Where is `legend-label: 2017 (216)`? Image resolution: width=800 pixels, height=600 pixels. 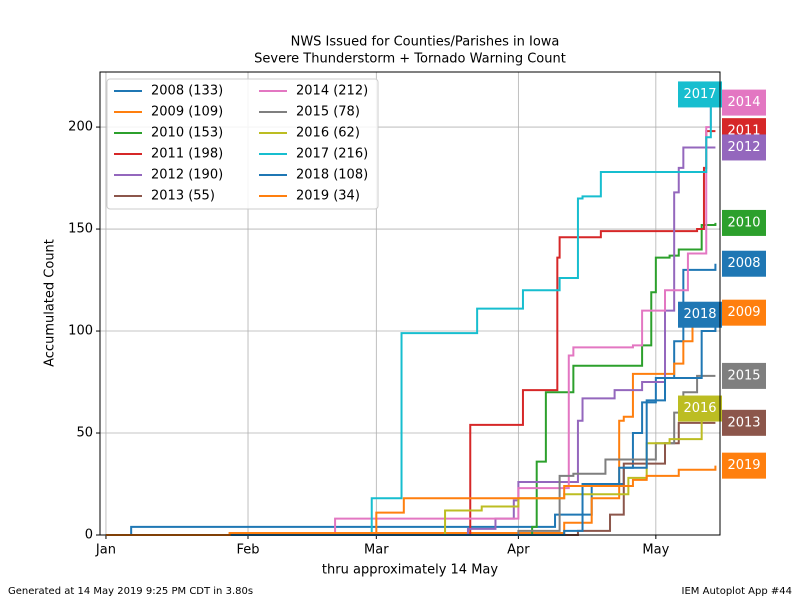 legend-label: 2017 (216) is located at coordinates (332, 154).